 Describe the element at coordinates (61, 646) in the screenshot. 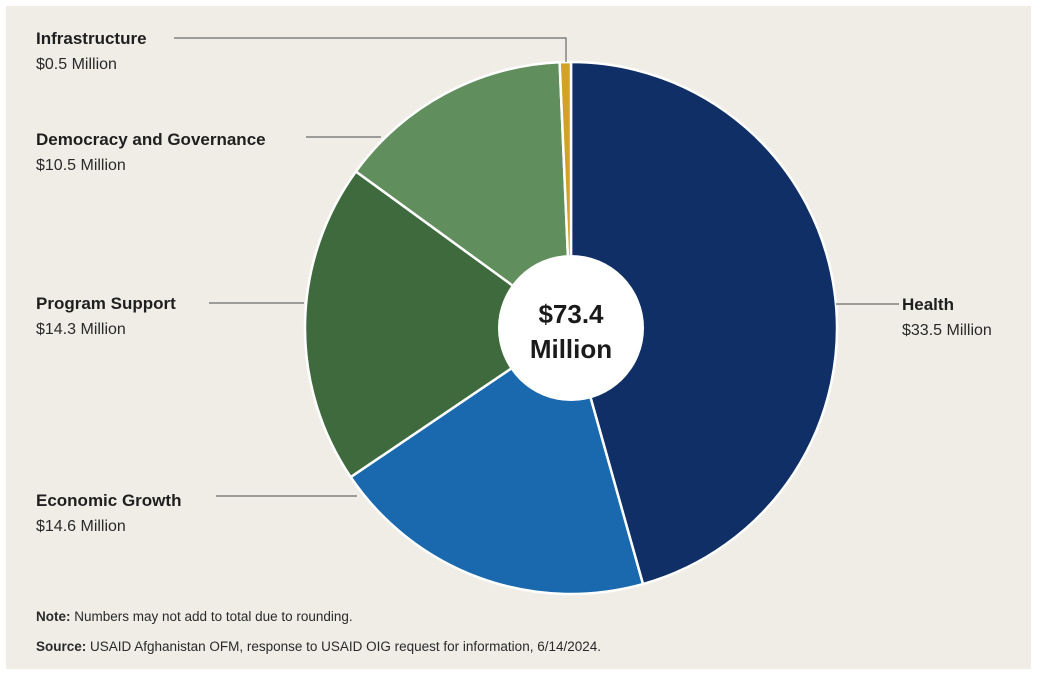

I see `source-prefix: Source:` at that location.